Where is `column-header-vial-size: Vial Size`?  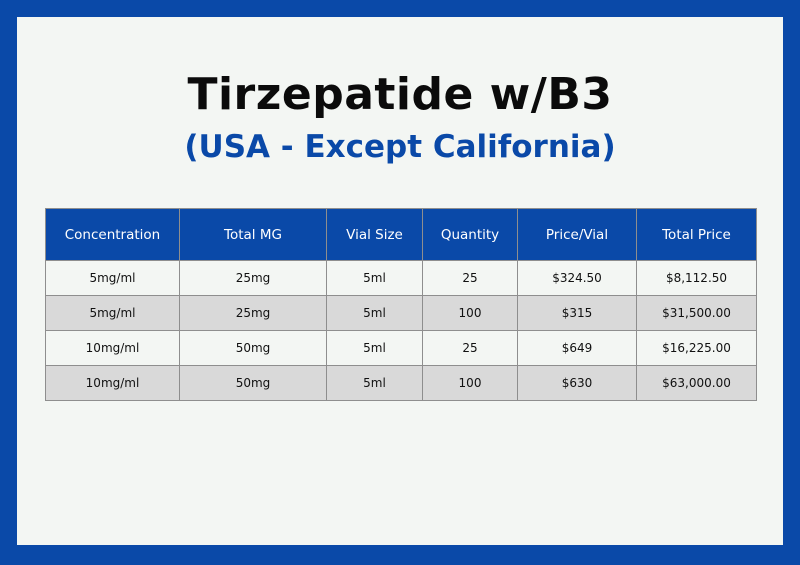 column-header-vial-size: Vial Size is located at coordinates (374, 234).